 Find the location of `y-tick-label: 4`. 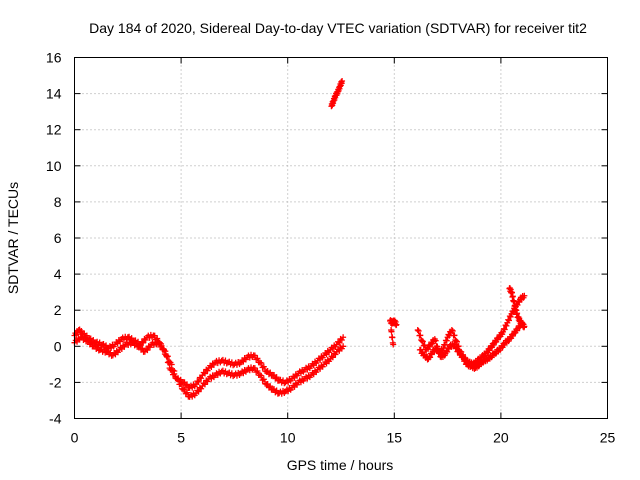

y-tick-label: 4 is located at coordinates (58, 274).